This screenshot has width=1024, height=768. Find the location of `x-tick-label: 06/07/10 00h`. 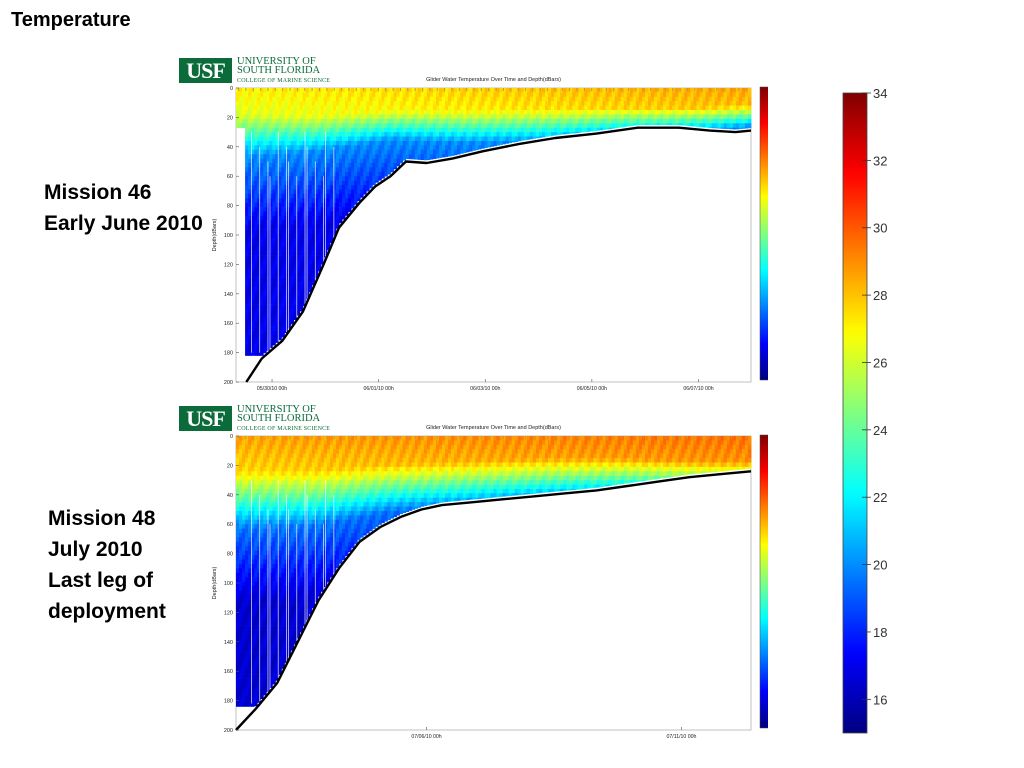

x-tick-label: 06/07/10 00h is located at coordinates (698, 388).